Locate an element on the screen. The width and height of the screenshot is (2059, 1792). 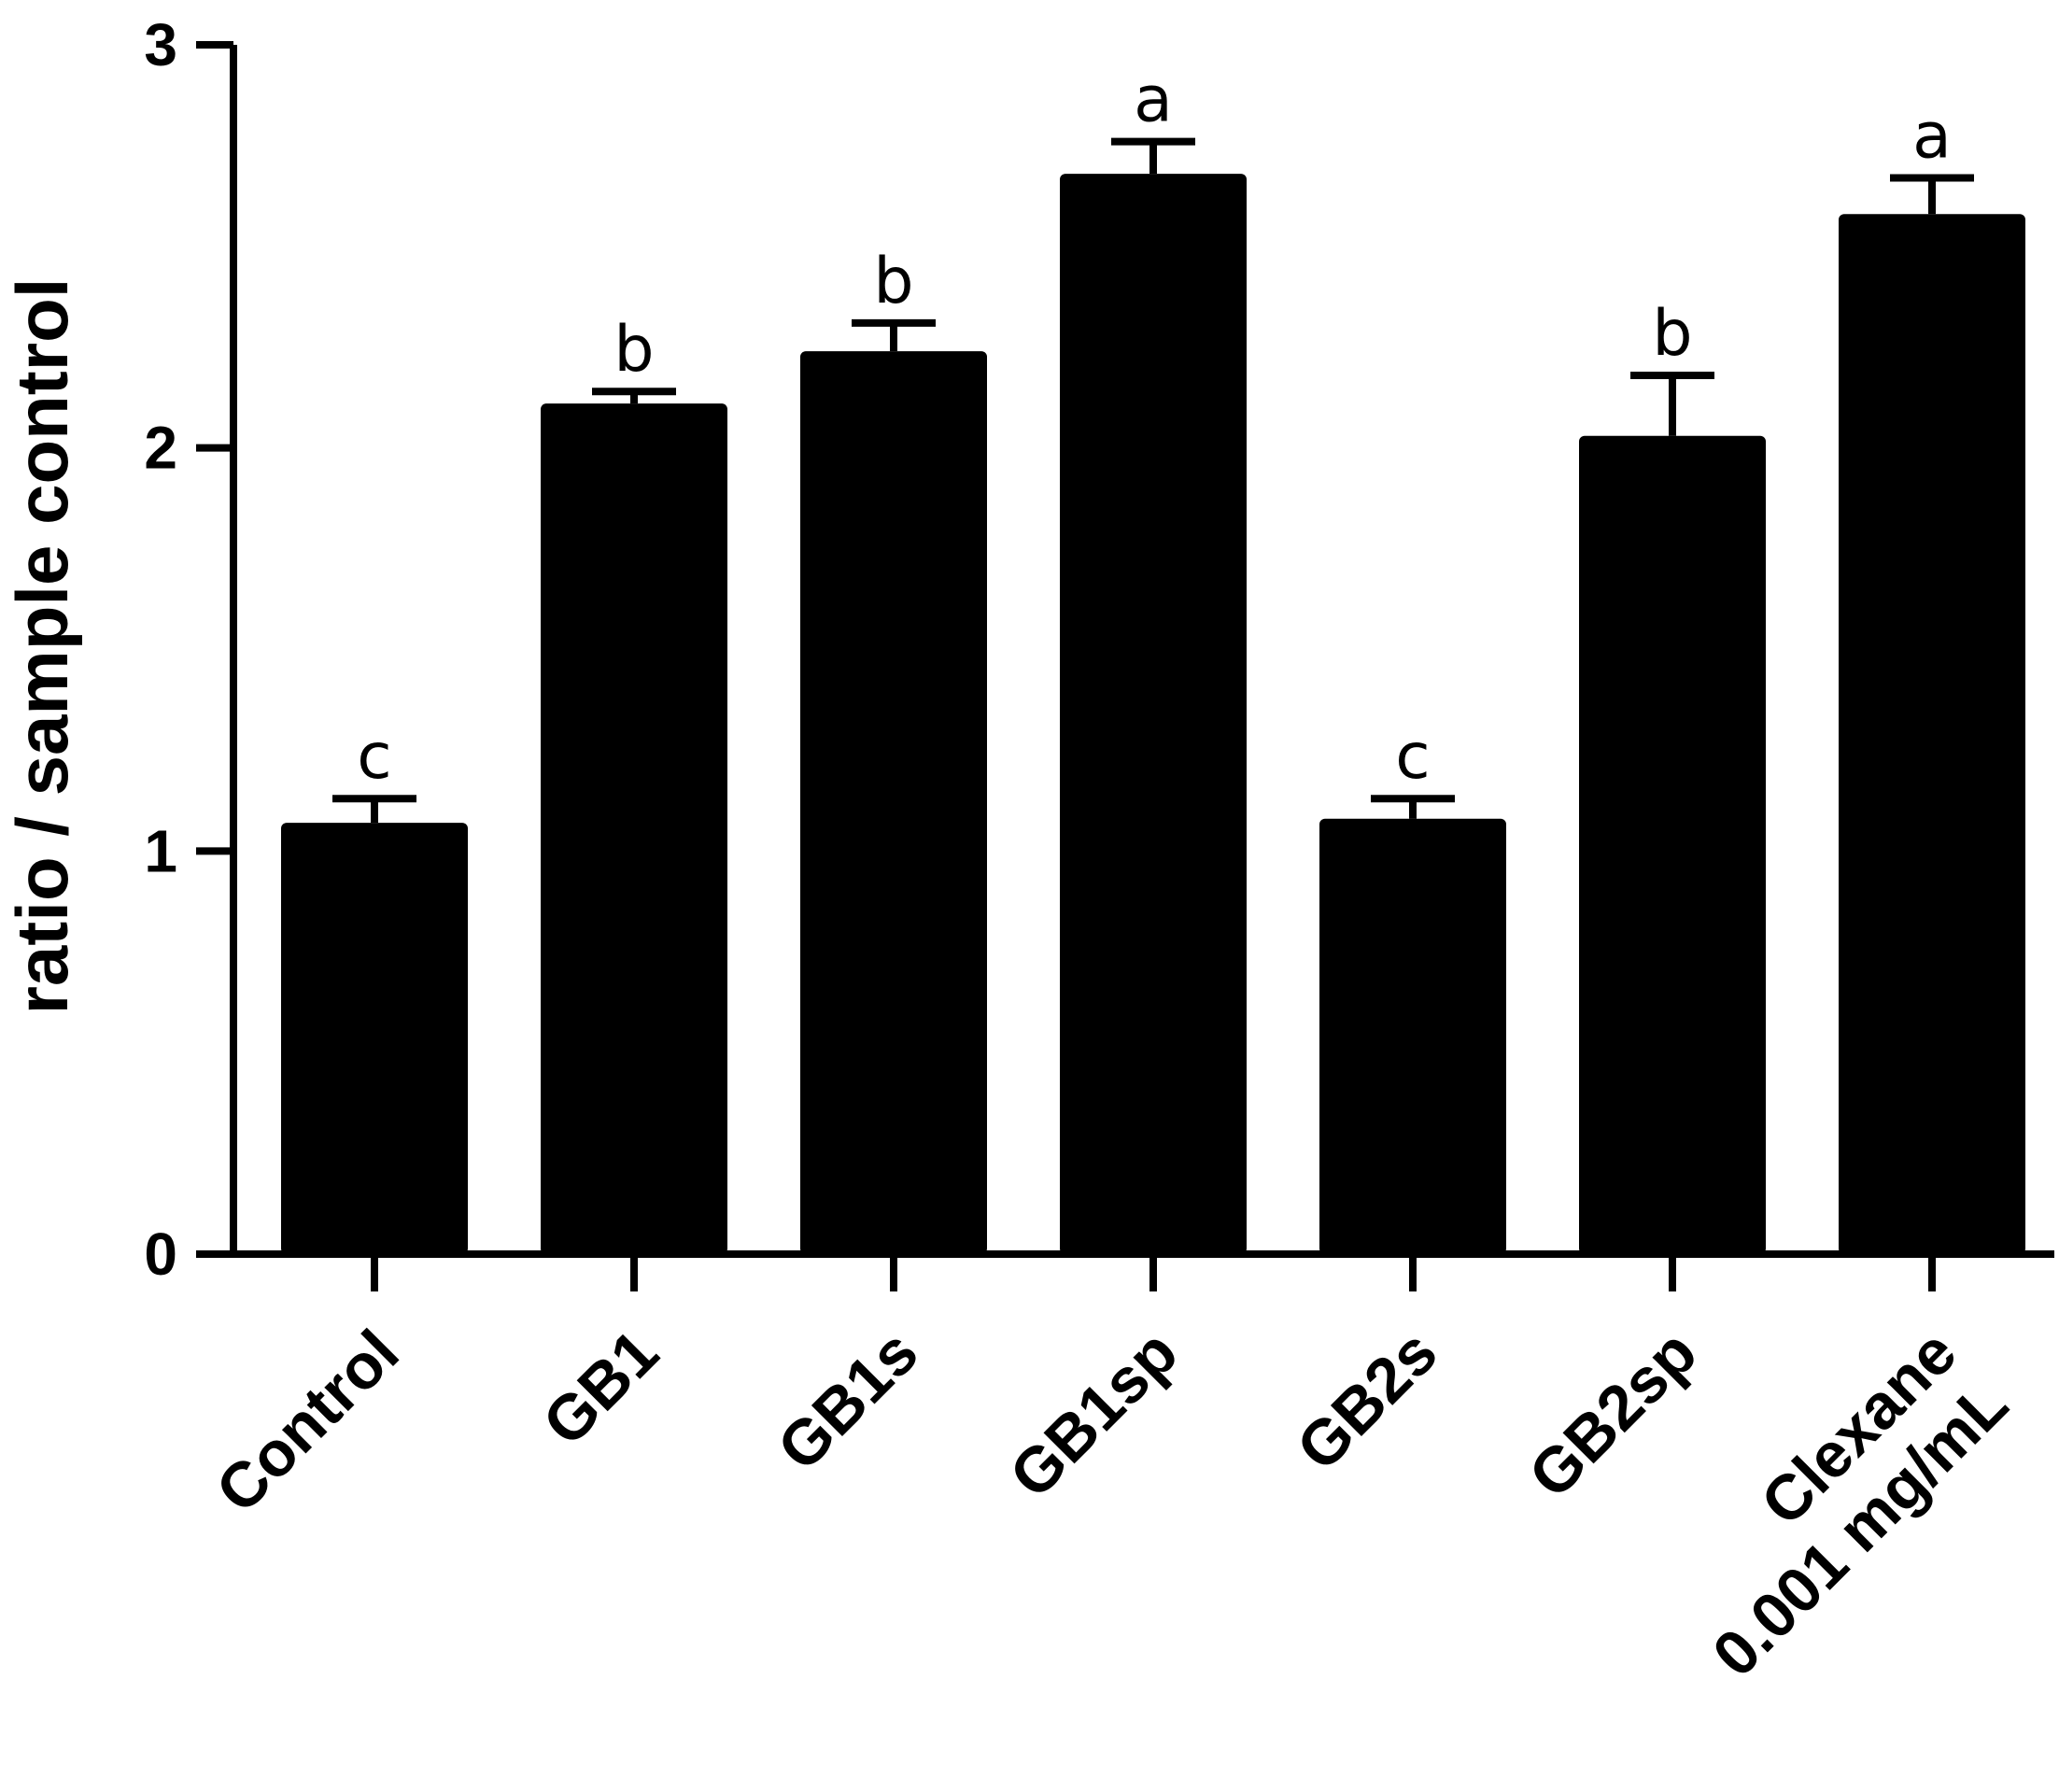
significance-label-5: b is located at coordinates (1672, 334).